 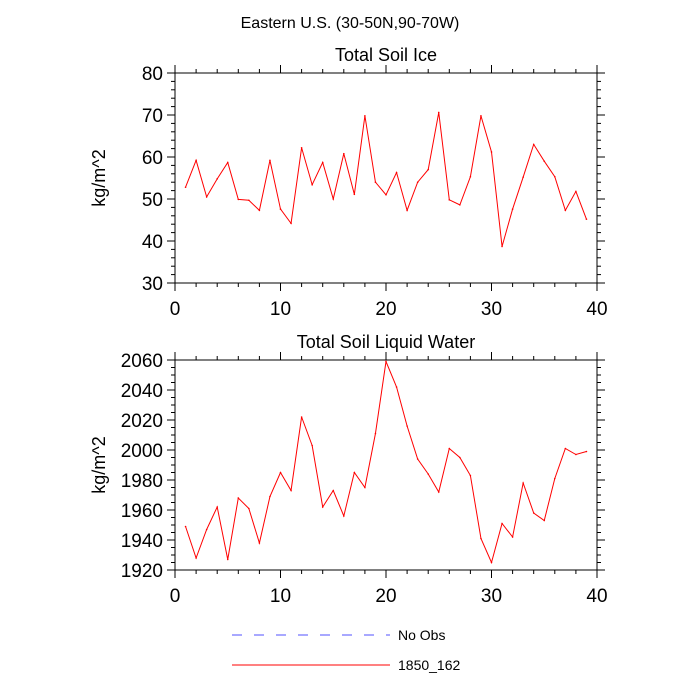 I want to click on y-tick-label: 40, so click(x=152, y=242).